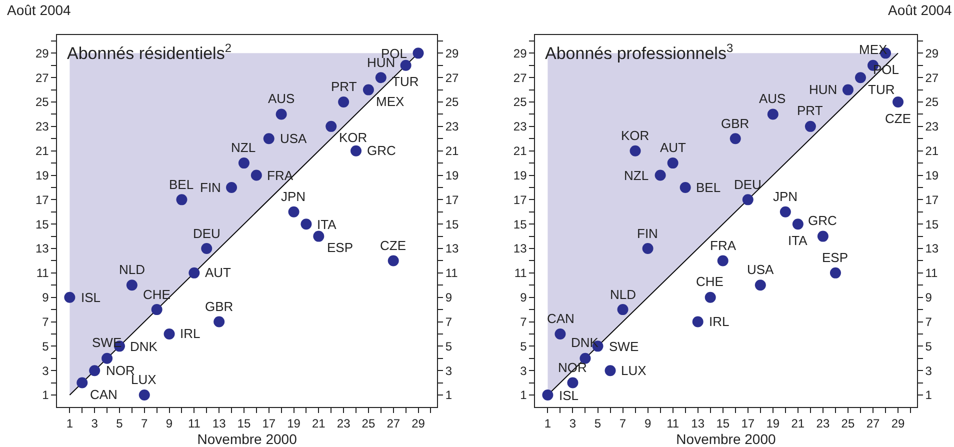 This screenshot has width=954, height=447. I want to click on y2-tick-label: 5, so click(928, 346).